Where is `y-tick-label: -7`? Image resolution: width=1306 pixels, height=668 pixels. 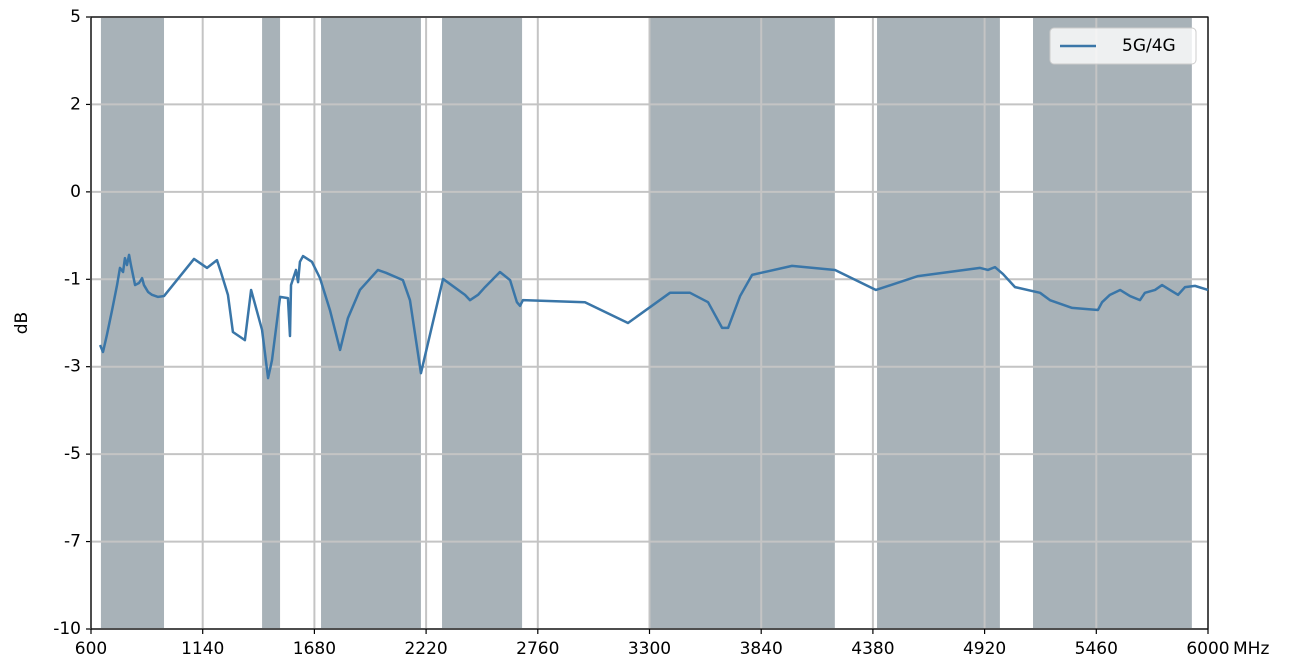 y-tick-label: -7 is located at coordinates (72, 542).